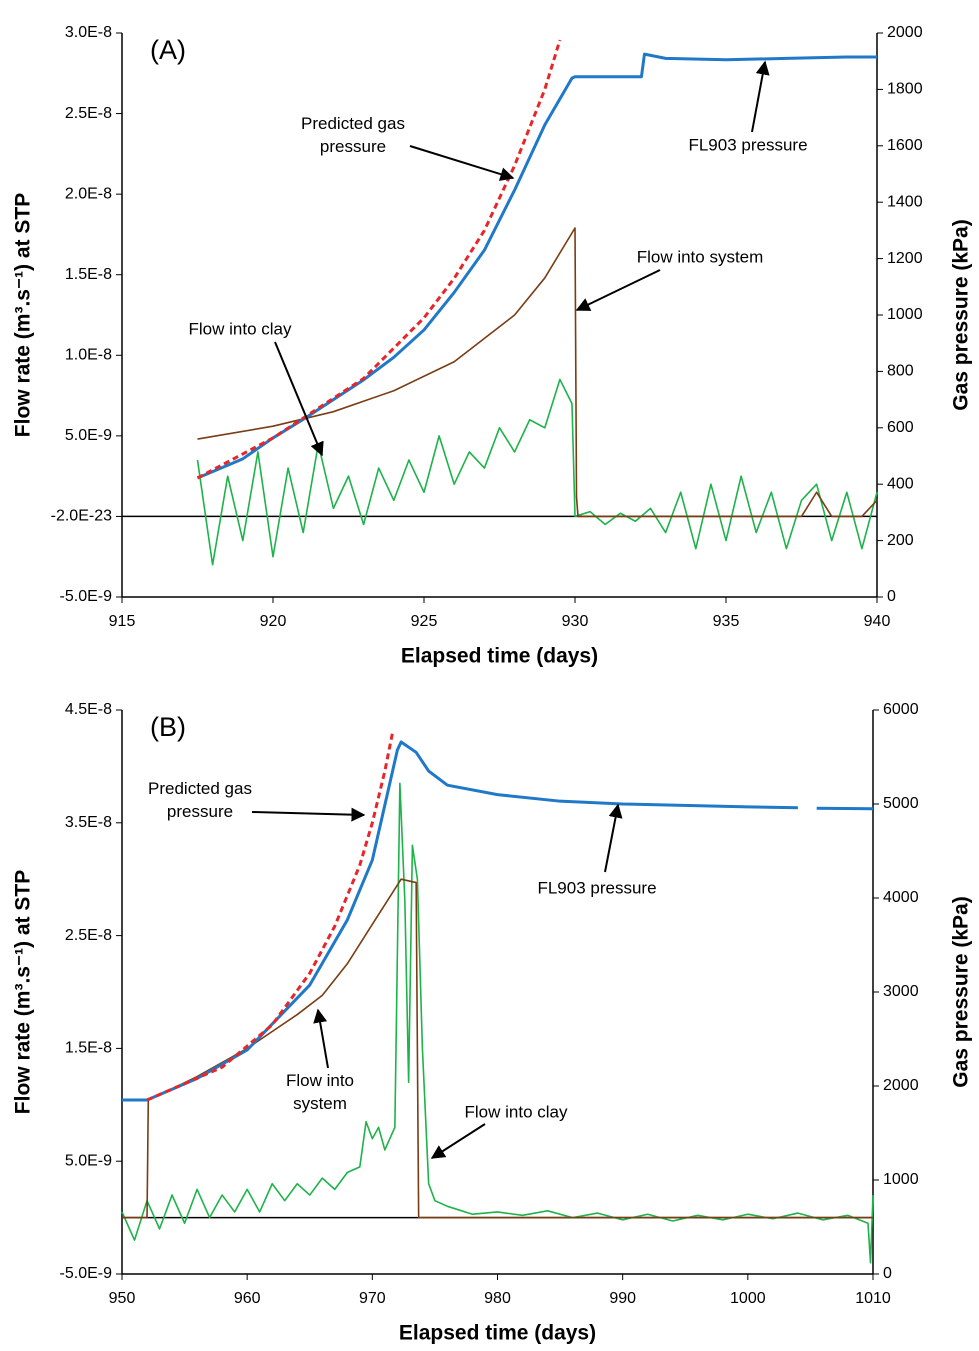  I want to click on x-tick-label: 970, so click(372, 1298).